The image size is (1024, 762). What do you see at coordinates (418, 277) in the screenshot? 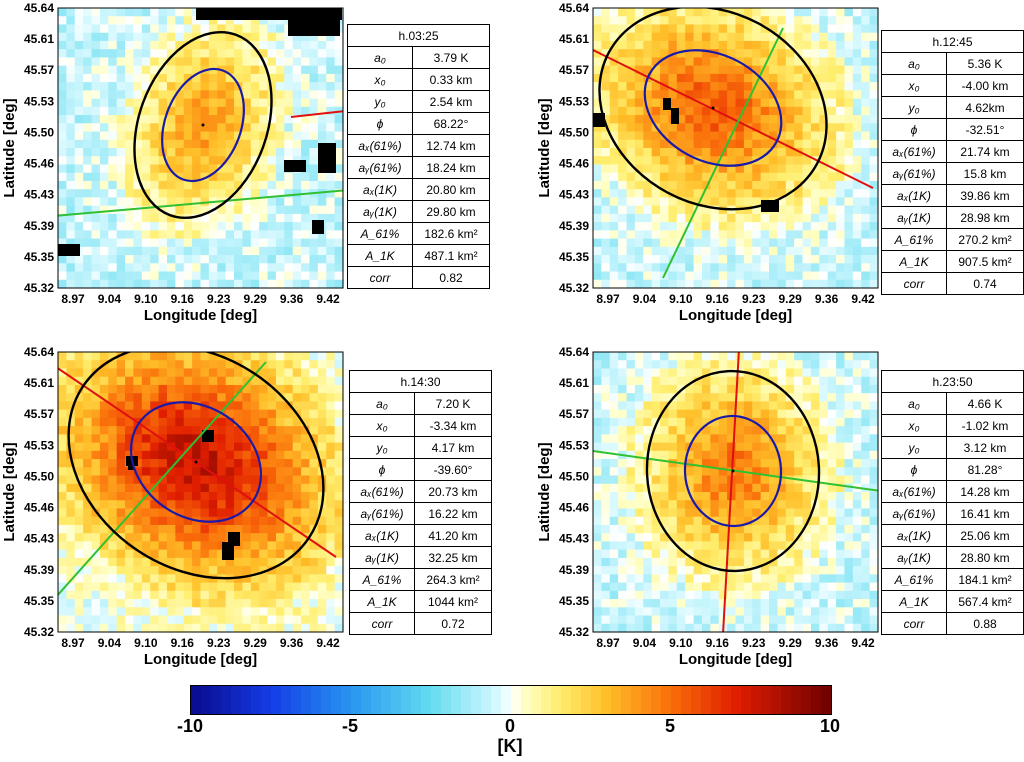
I see `table-row: corr 0.82` at bounding box center [418, 277].